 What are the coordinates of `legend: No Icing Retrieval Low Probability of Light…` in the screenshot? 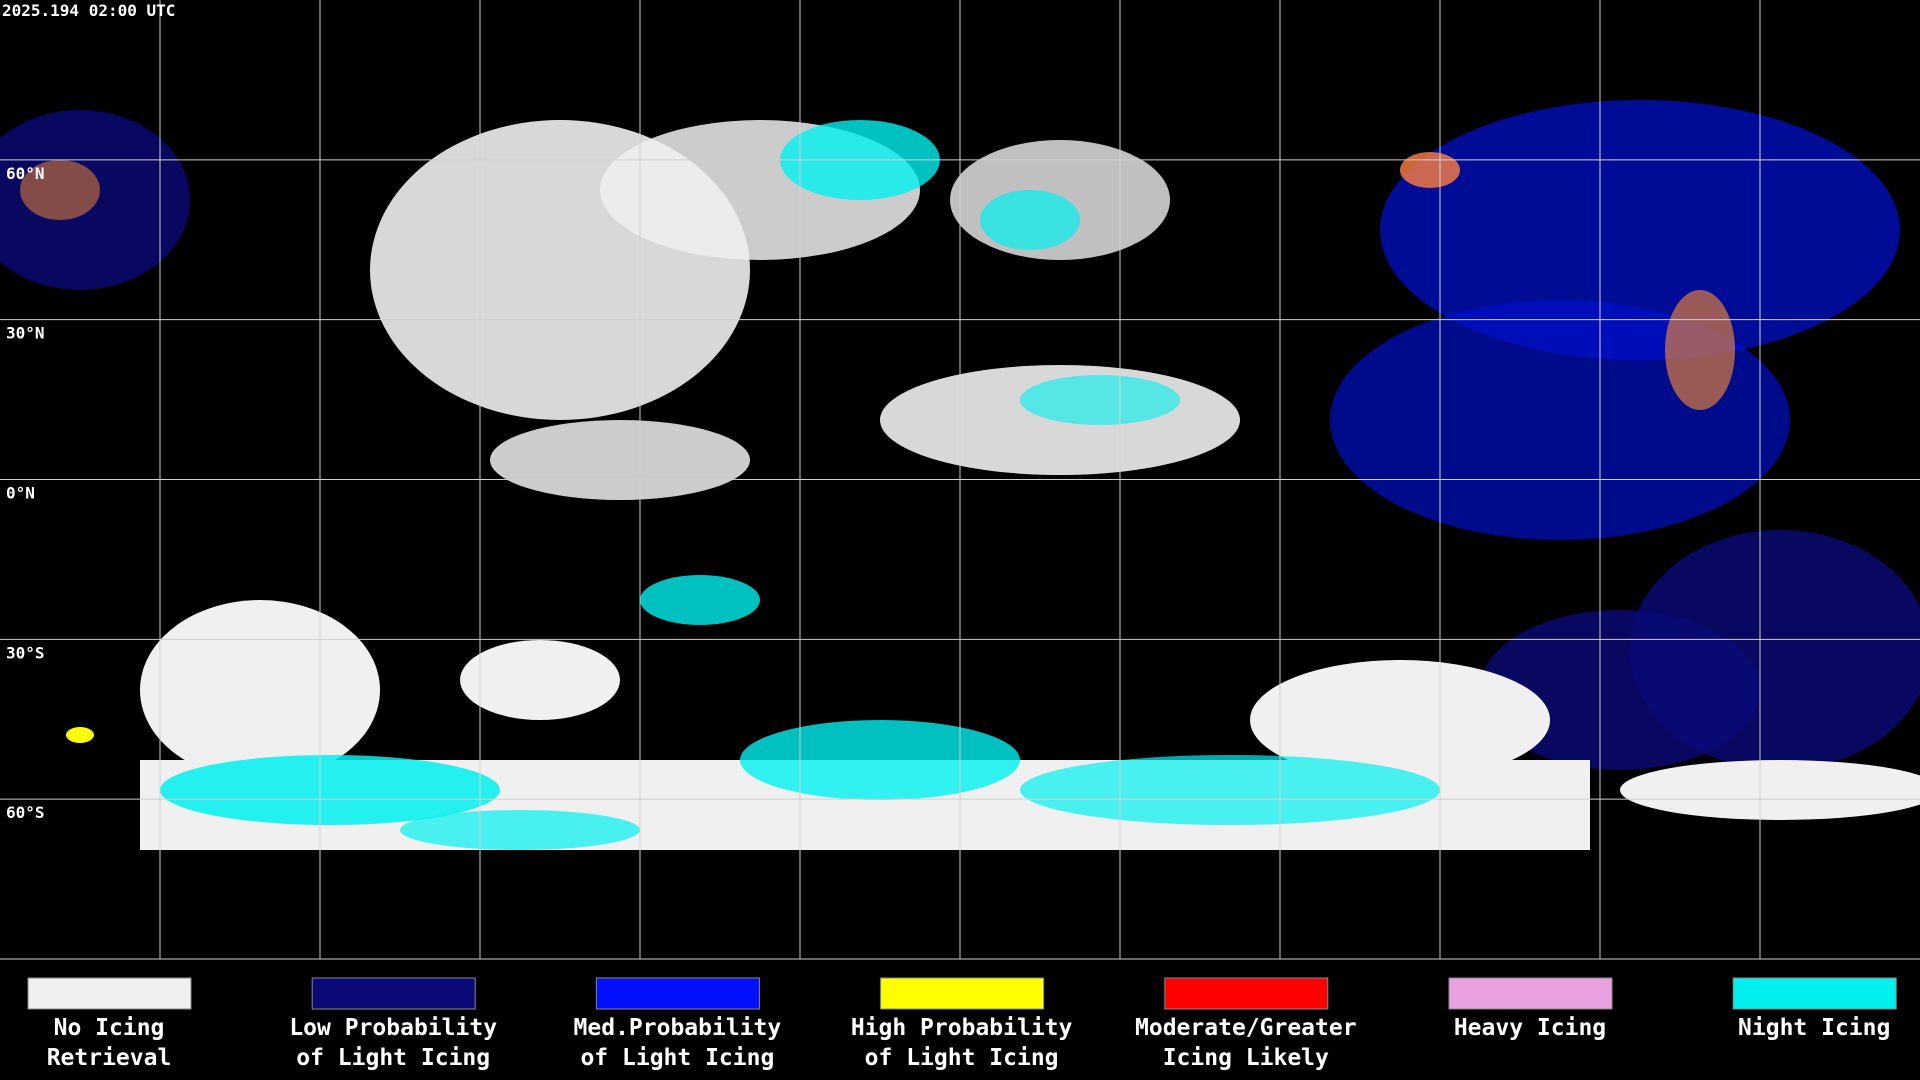 It's located at (962, 1024).